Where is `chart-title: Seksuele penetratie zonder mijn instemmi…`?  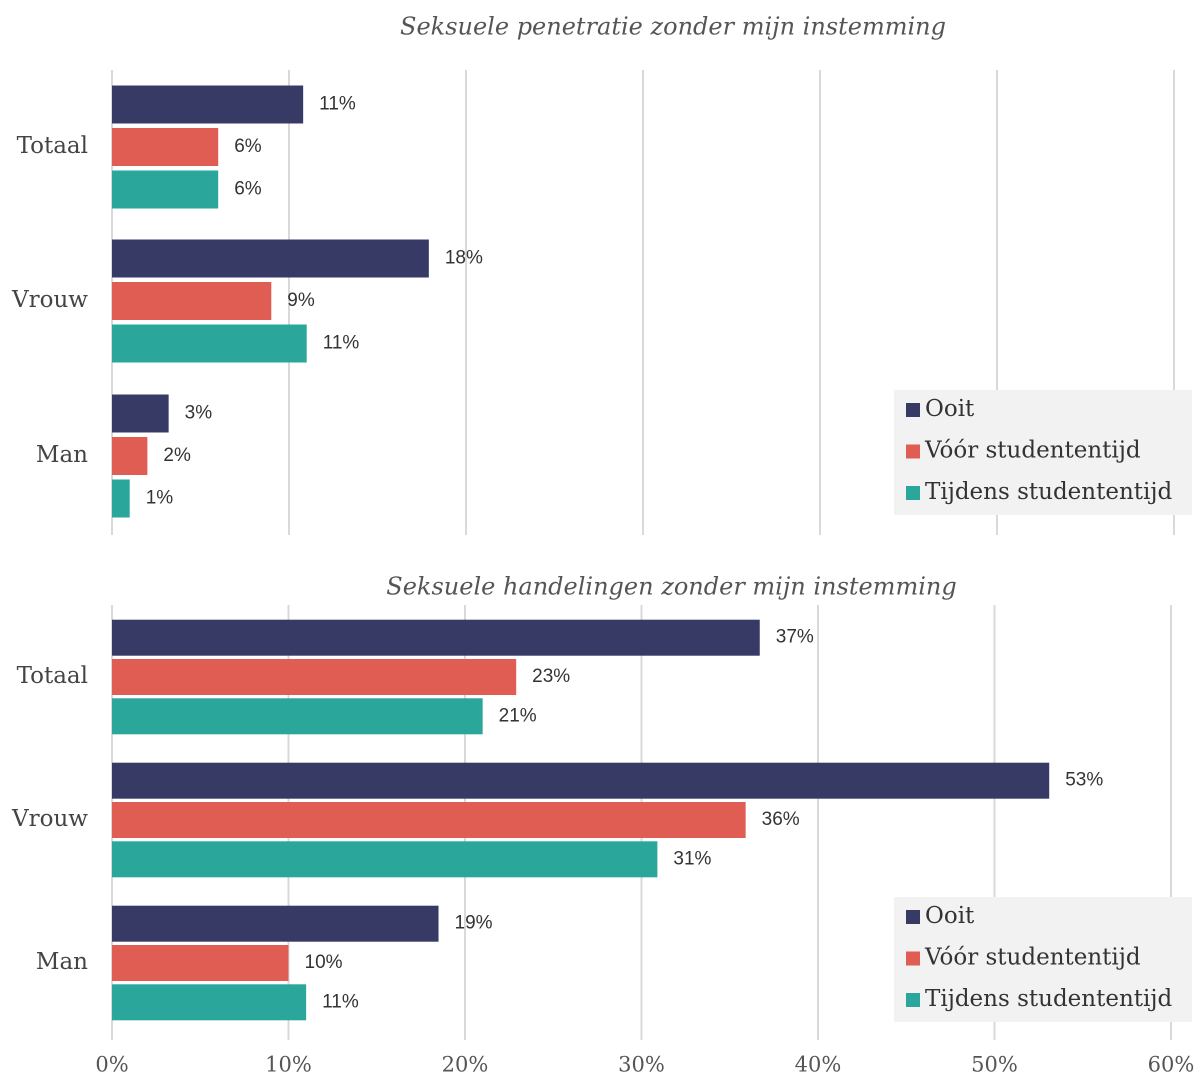
chart-title: Seksuele penetratie zonder mijn instemmi… is located at coordinates (673, 27).